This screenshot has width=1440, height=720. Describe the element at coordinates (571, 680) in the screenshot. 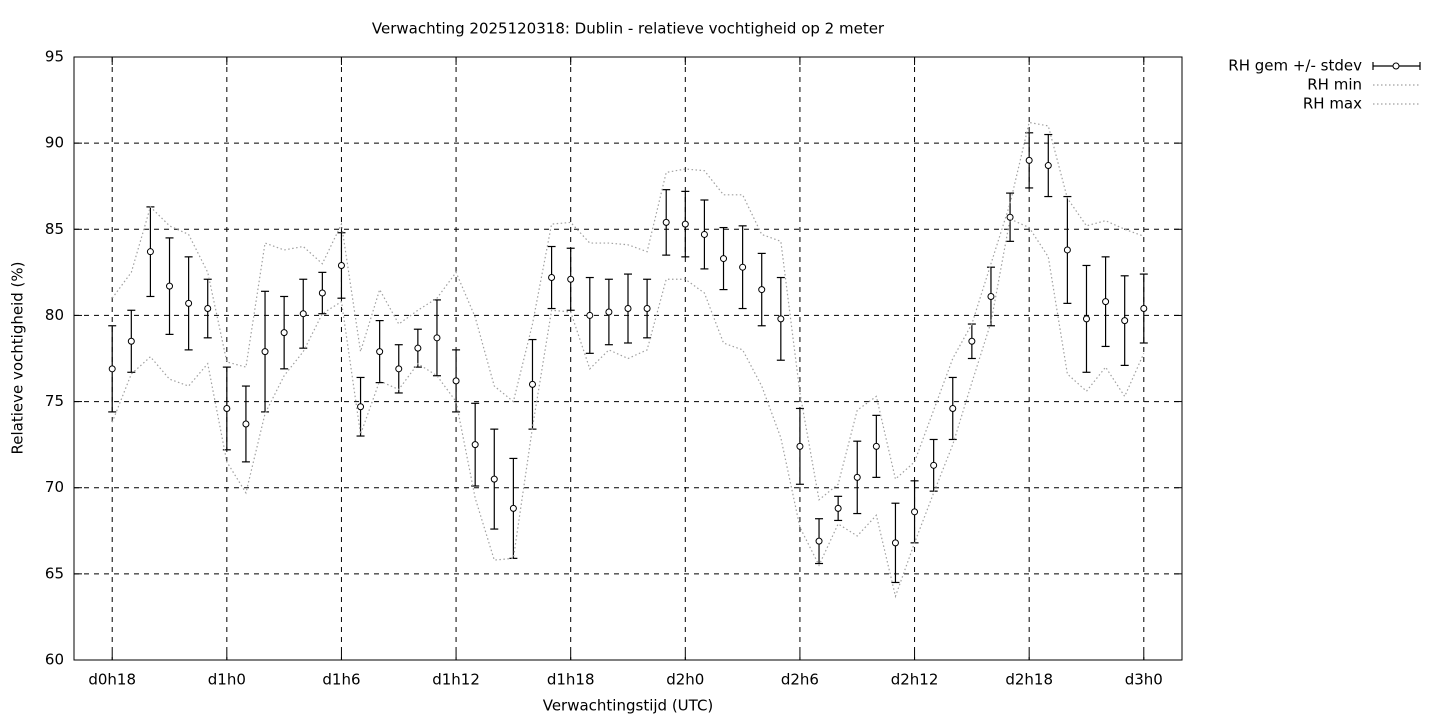

I see `x-tick-label: d1h18` at that location.